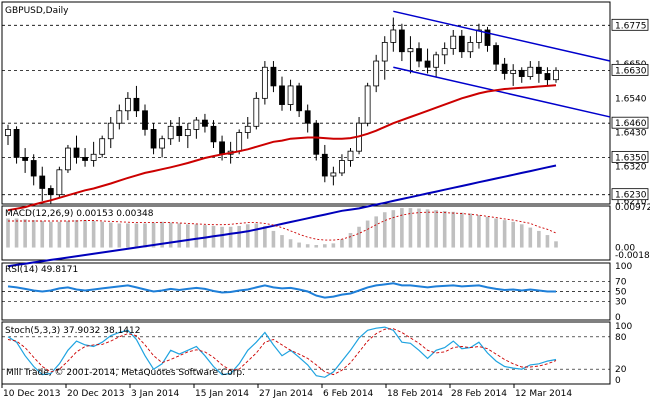  What do you see at coordinates (32, 394) in the screenshot?
I see `x-tick-label: 10 Dec 2013` at bounding box center [32, 394].